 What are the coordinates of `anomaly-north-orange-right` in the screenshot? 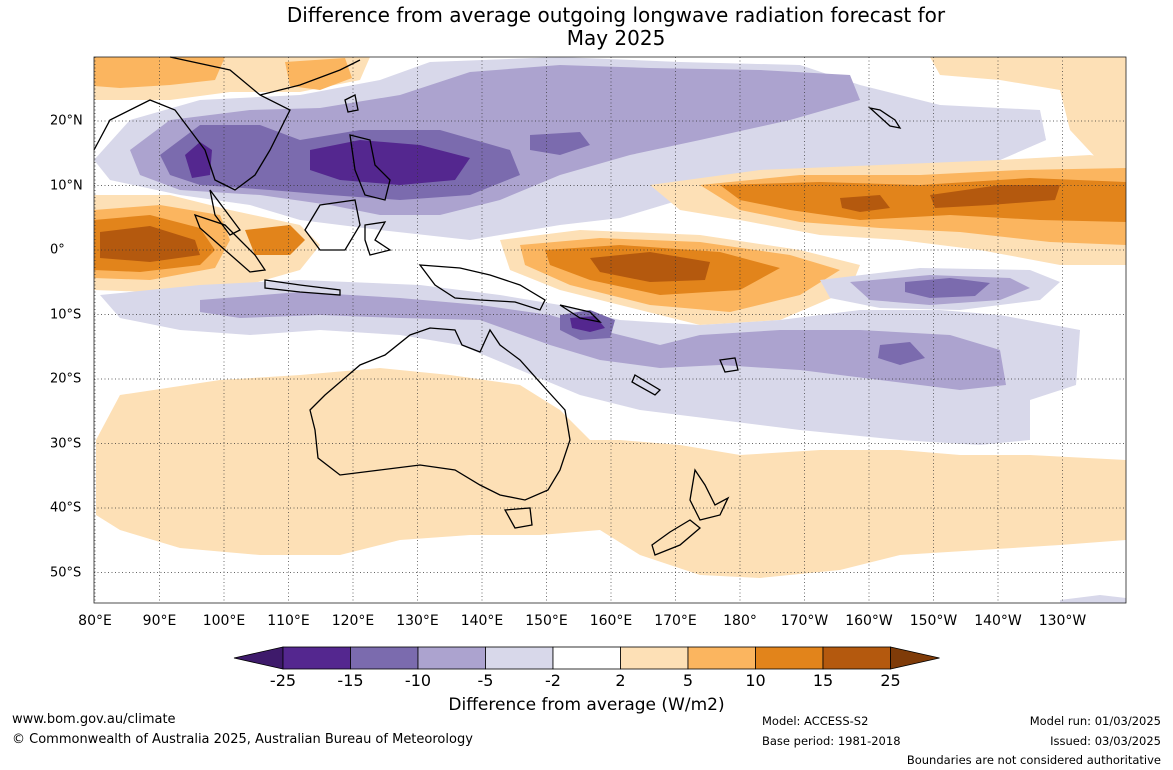 It's located at (1028, 123).